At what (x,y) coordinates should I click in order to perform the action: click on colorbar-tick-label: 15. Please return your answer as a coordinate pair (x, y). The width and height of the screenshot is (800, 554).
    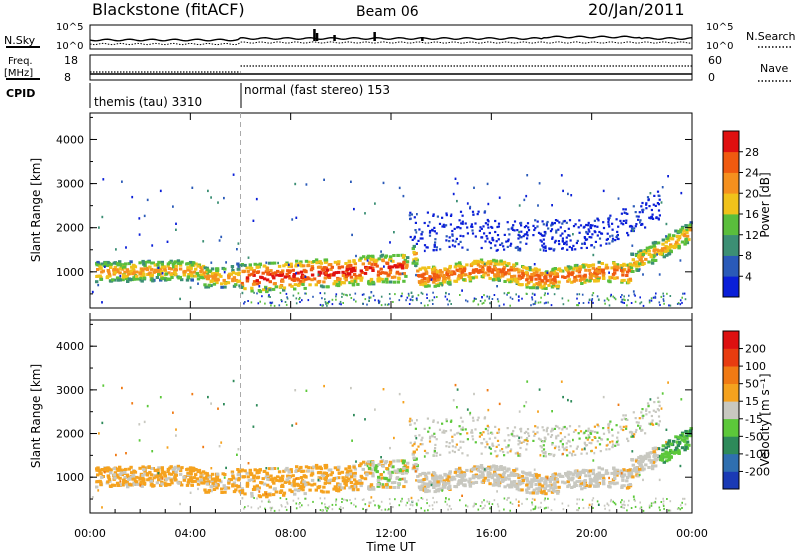
    Looking at the image, I should click on (752, 401).